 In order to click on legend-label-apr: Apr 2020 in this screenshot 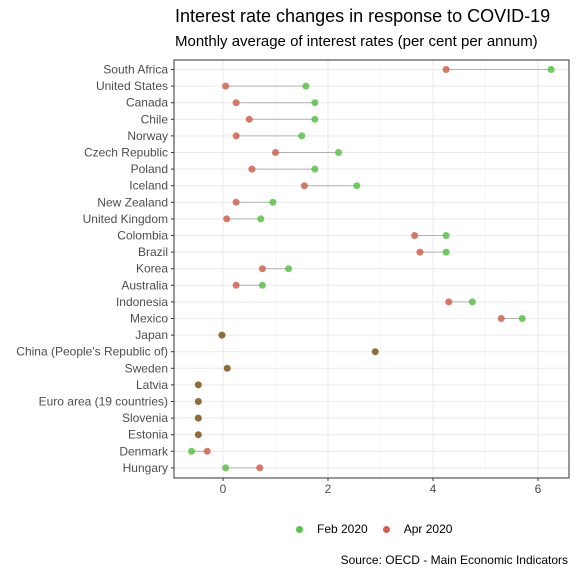, I will do `click(428, 529)`.